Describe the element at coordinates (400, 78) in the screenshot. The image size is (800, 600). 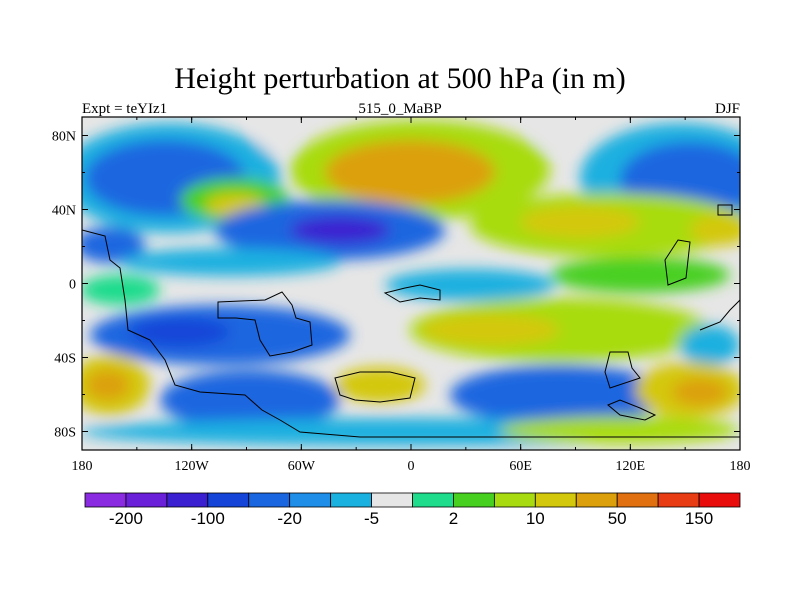
I see `chart-title: Height perturbation at 500 hPa (in m)` at that location.